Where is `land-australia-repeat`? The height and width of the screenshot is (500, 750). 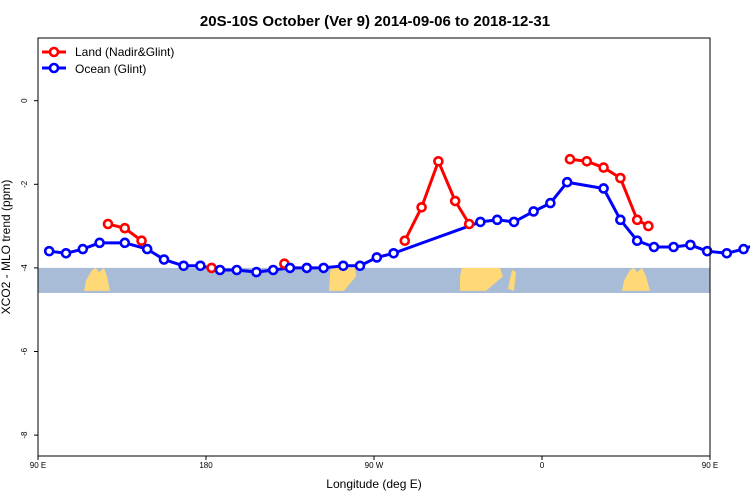
land-australia-repeat is located at coordinates (636, 279).